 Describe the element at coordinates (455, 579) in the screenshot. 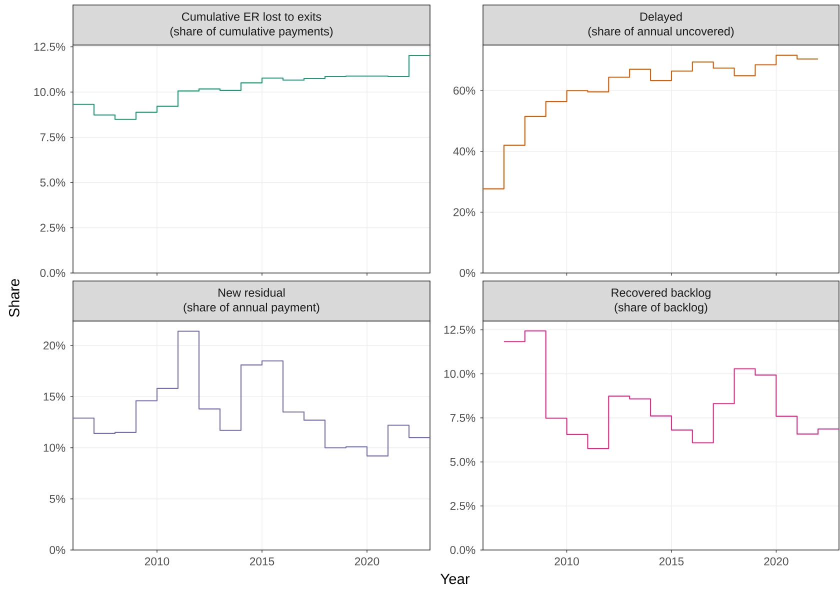

I see `x-axis-title: Year` at that location.